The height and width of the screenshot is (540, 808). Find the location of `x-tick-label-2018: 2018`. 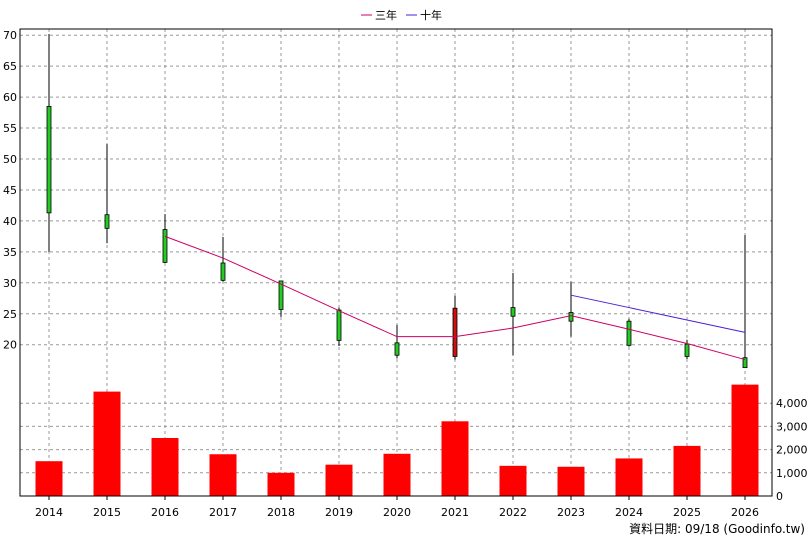

x-tick-label-2018: 2018 is located at coordinates (281, 512).